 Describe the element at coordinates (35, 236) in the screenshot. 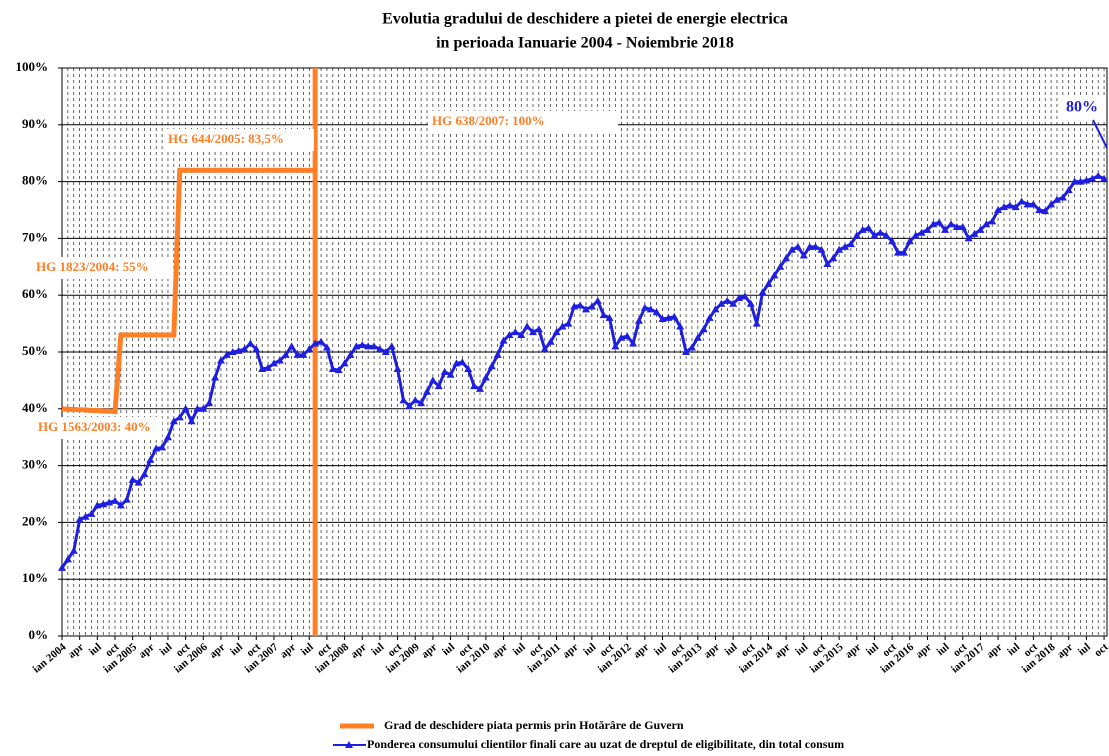

I see `y-tick-label: 70%` at that location.